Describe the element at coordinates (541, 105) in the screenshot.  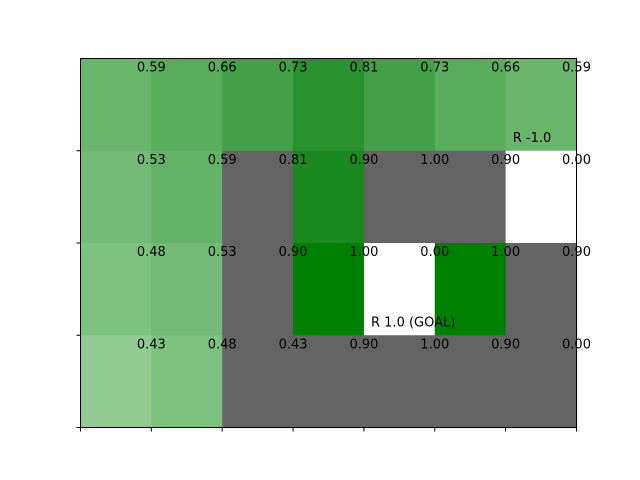
I see `heatmap-cell-r0-c6` at that location.